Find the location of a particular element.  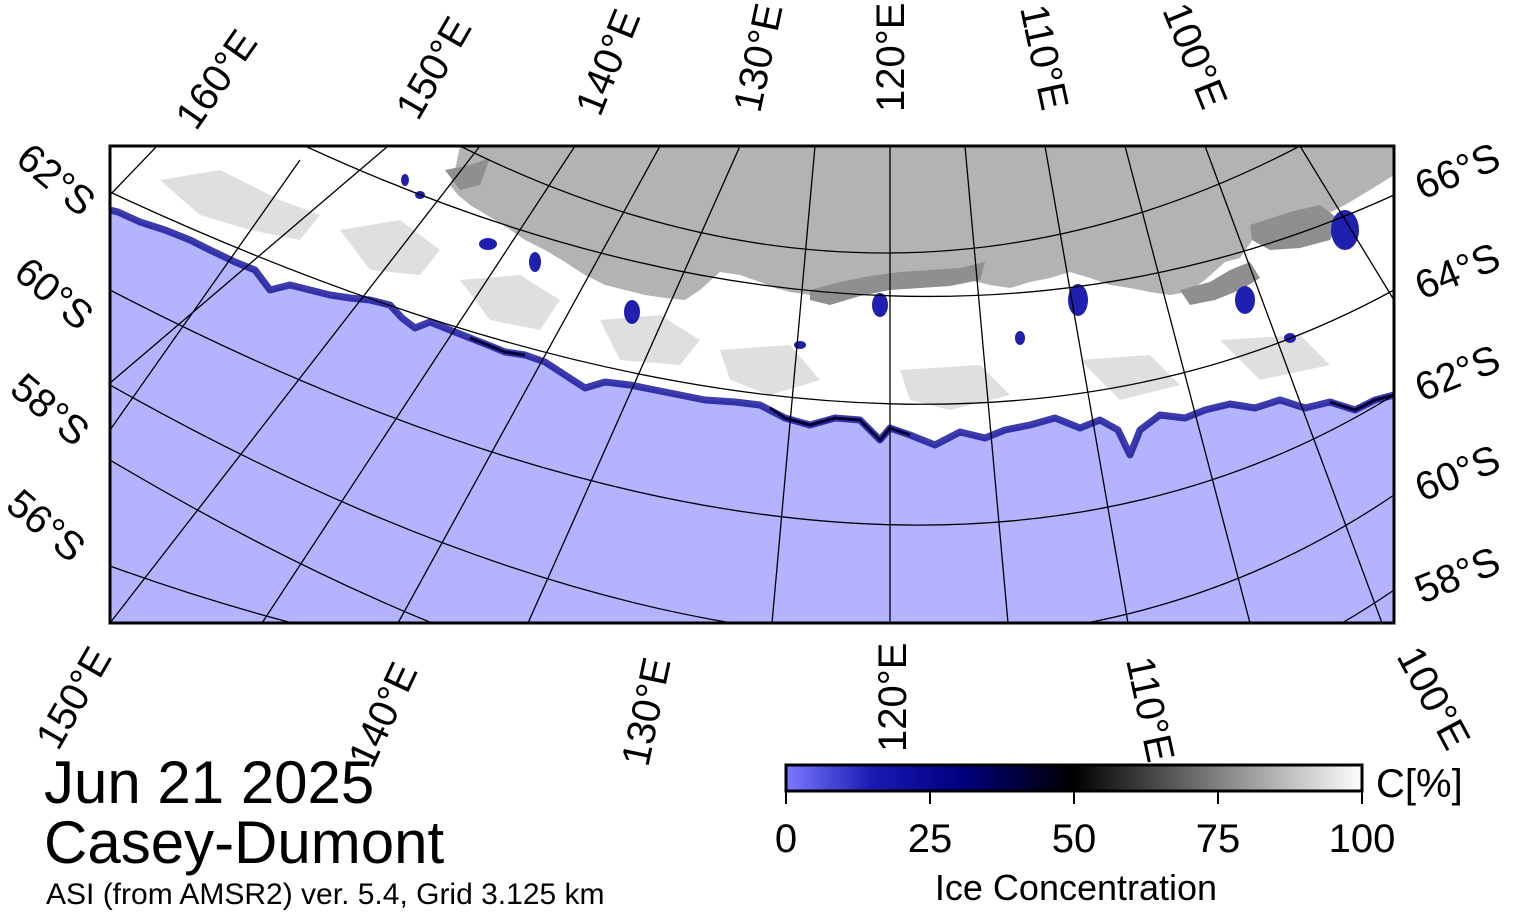

top-lon-label: 150°E is located at coordinates (434, 68).